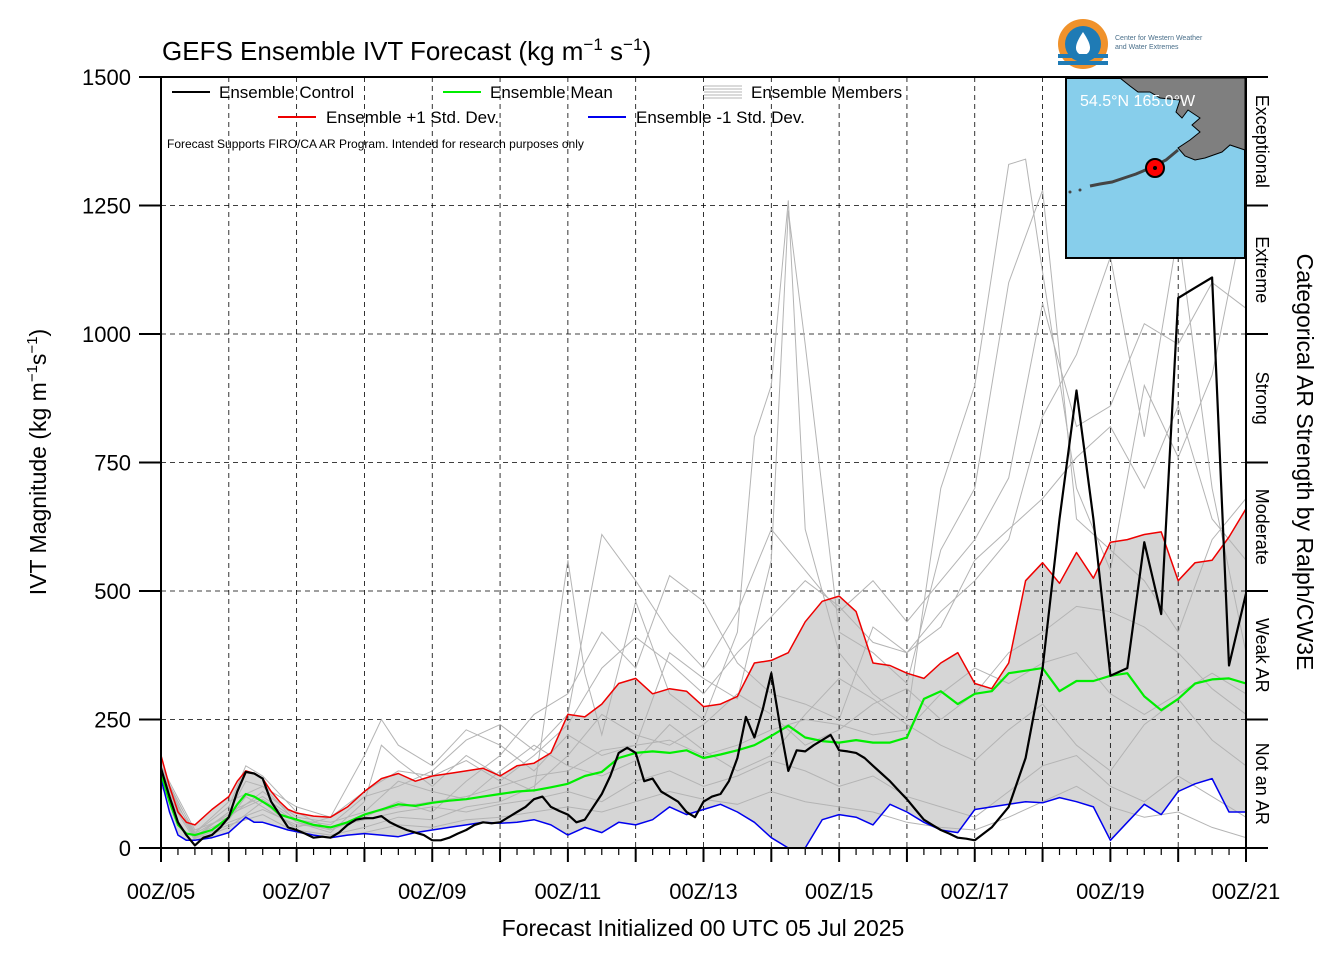 The width and height of the screenshot is (1336, 962). Describe the element at coordinates (551, 92) in the screenshot. I see `legend-mean-label: Ensemble Mean` at that location.